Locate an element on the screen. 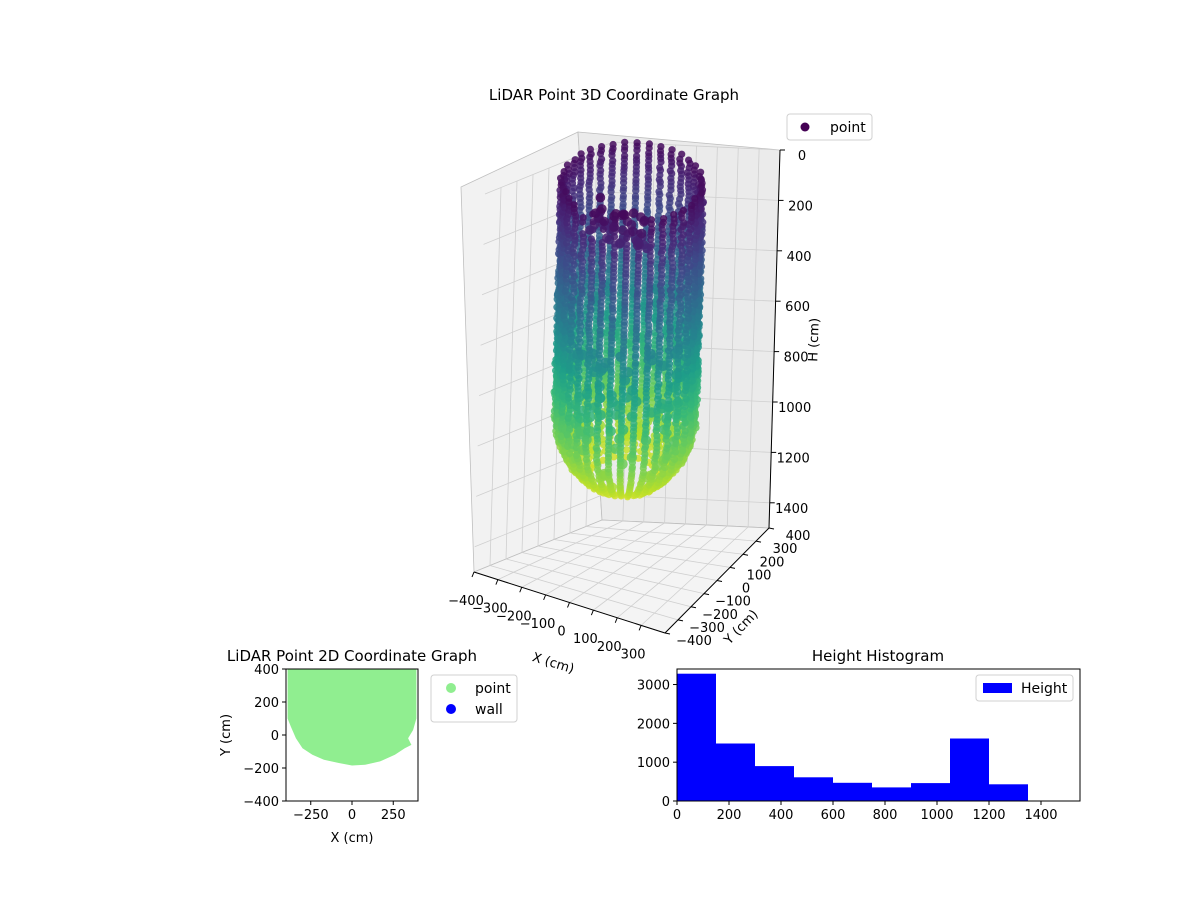  legend-histogram-swatch is located at coordinates (997, 688).